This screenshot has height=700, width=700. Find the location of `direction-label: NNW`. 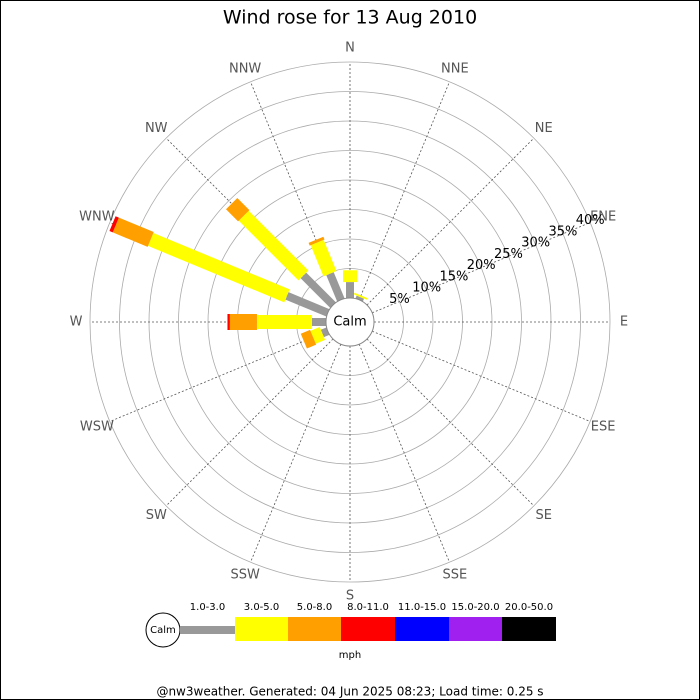

direction-label: NNW is located at coordinates (245, 68).